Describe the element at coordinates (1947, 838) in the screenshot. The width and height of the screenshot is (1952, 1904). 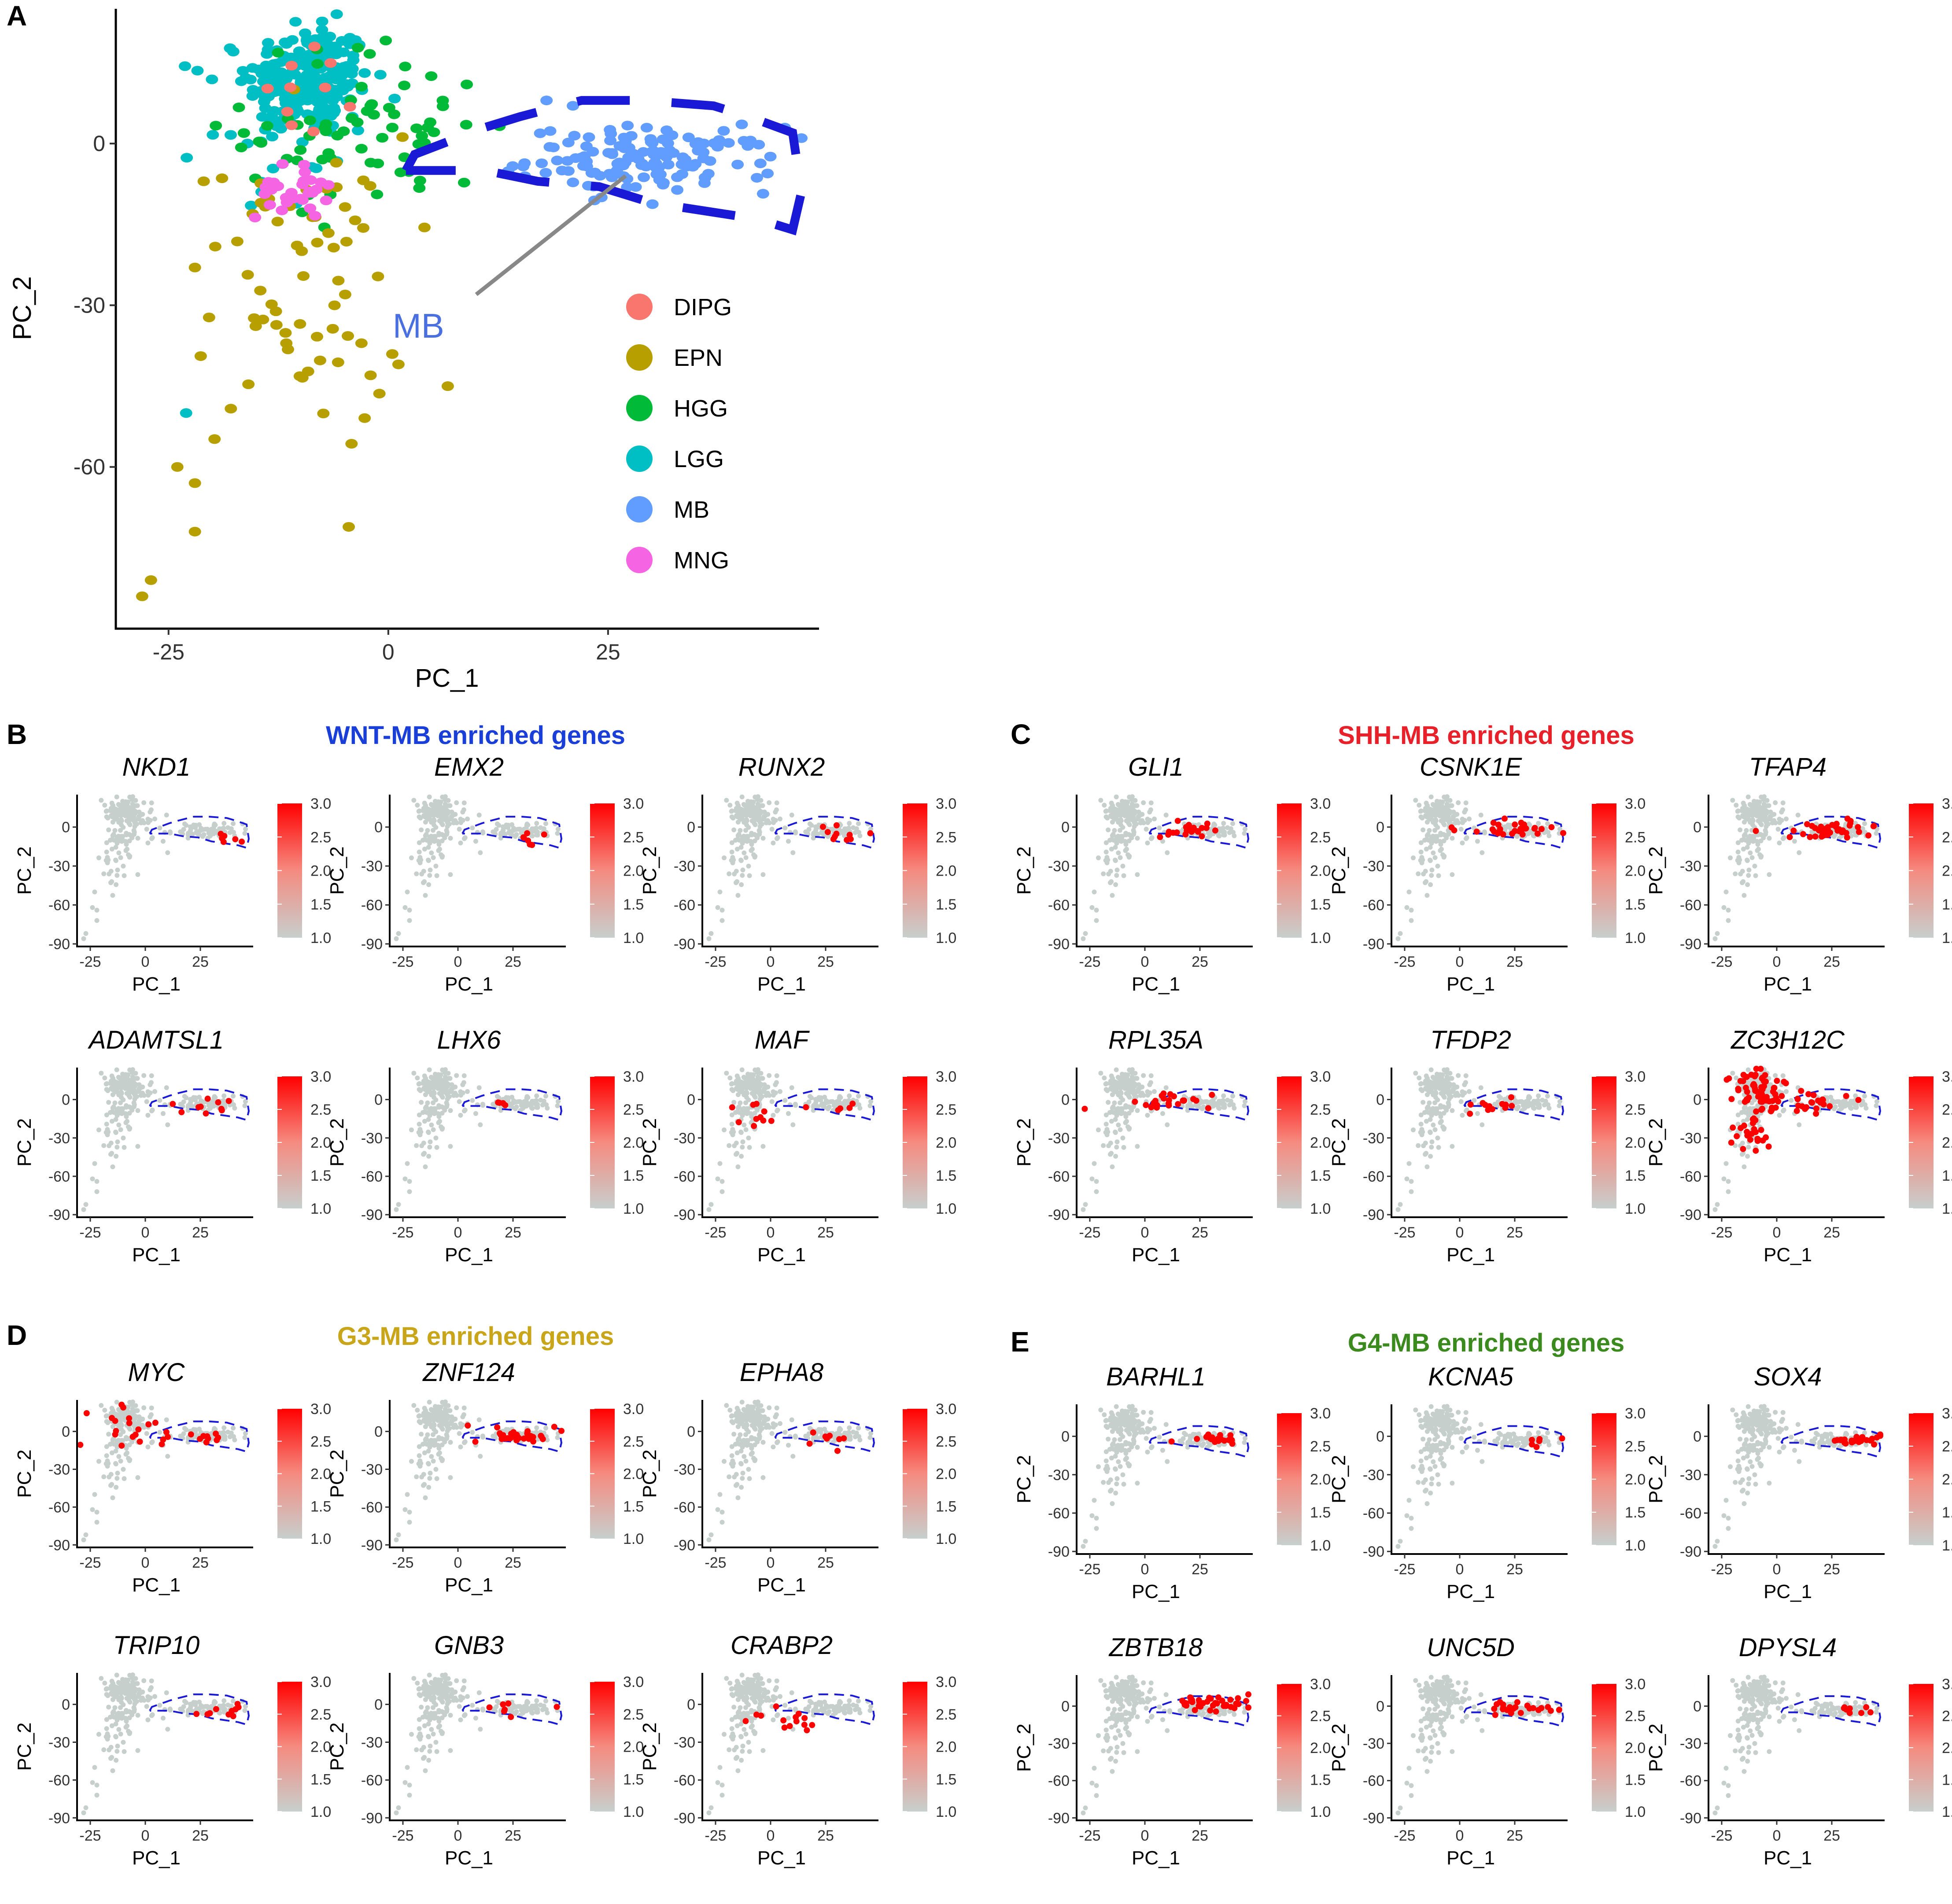
I see `colorbar-tick-label: 2.5` at that location.